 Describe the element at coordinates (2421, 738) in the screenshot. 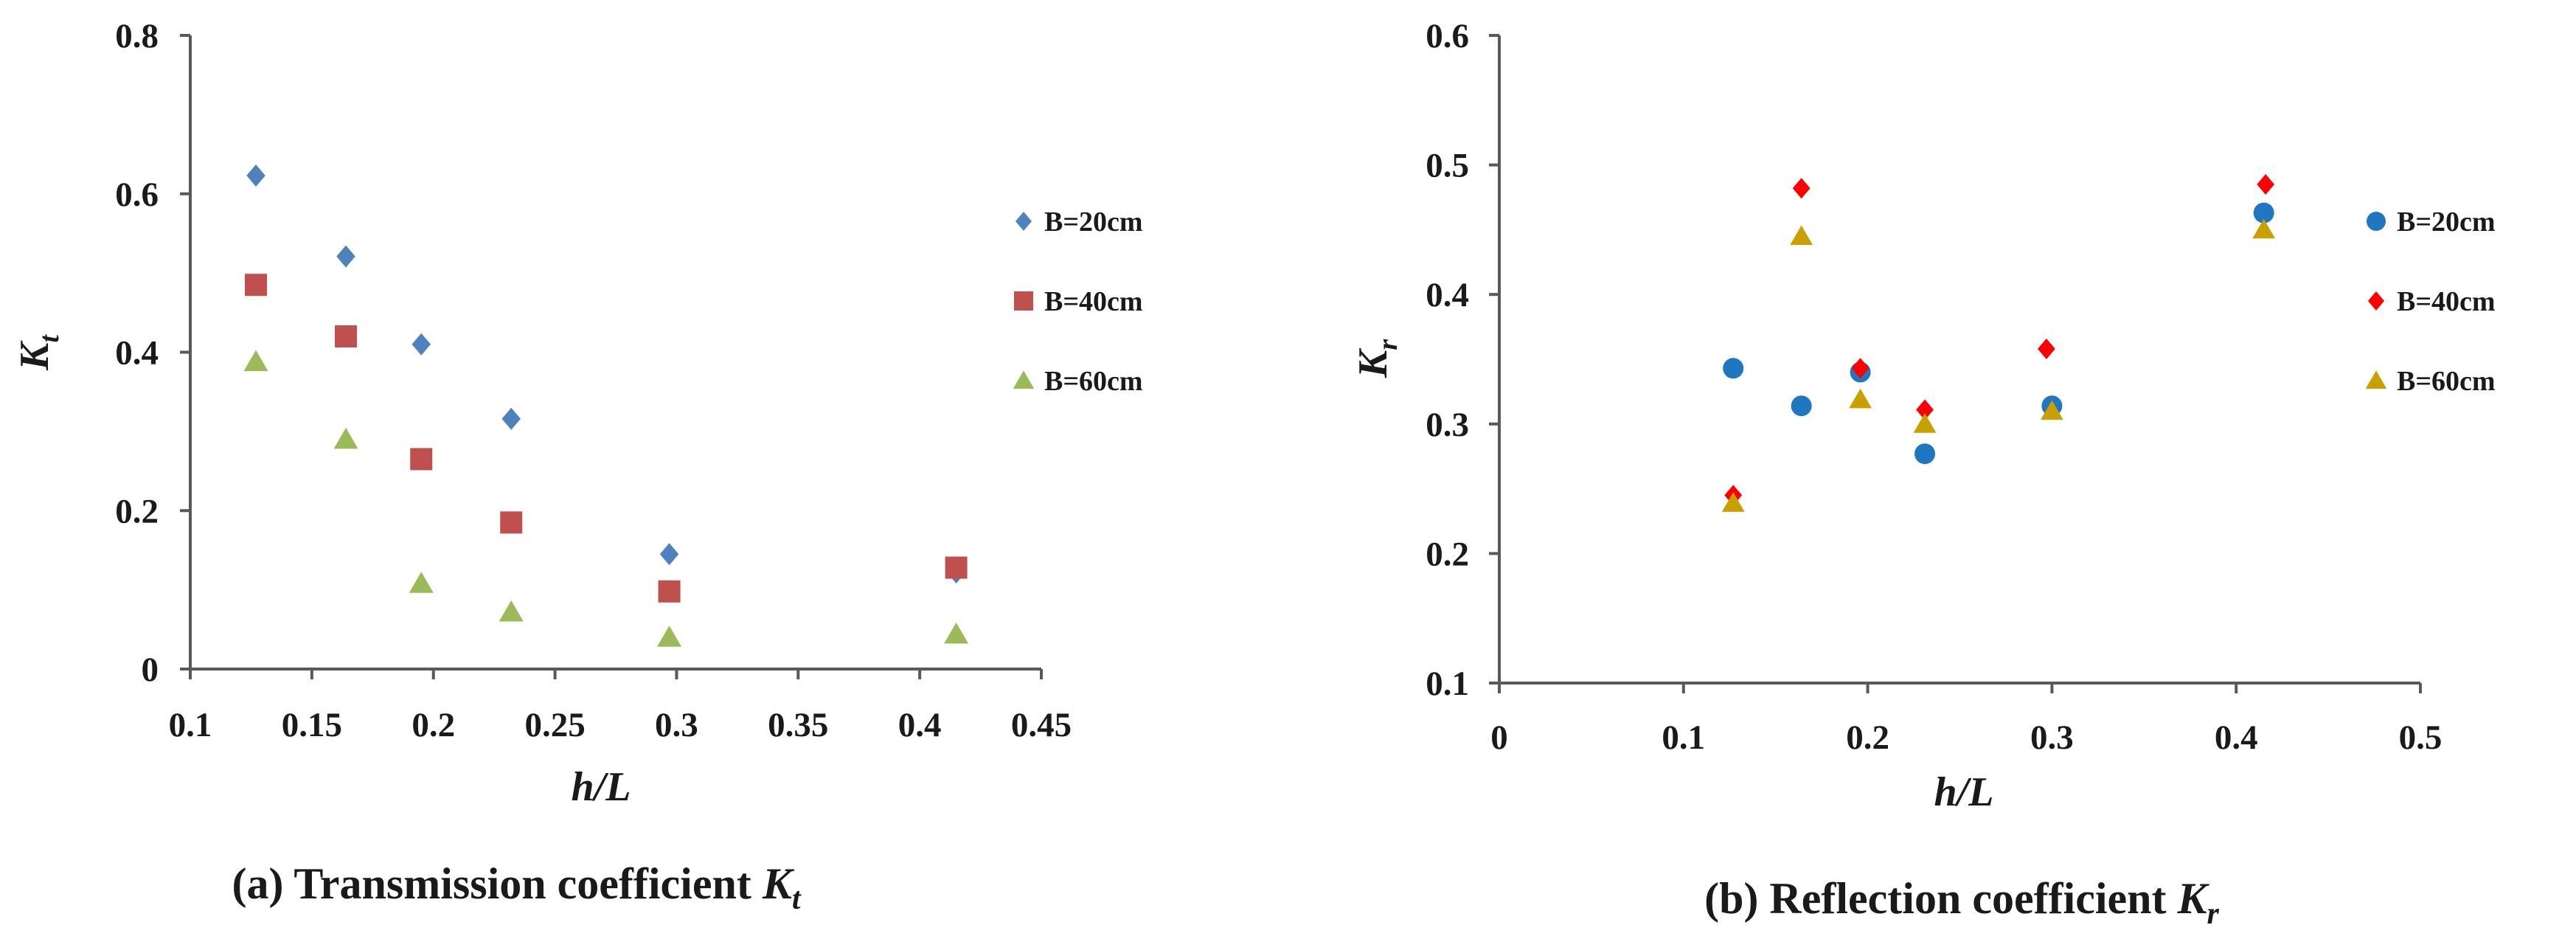

I see `x-tick-label: 0.5` at that location.